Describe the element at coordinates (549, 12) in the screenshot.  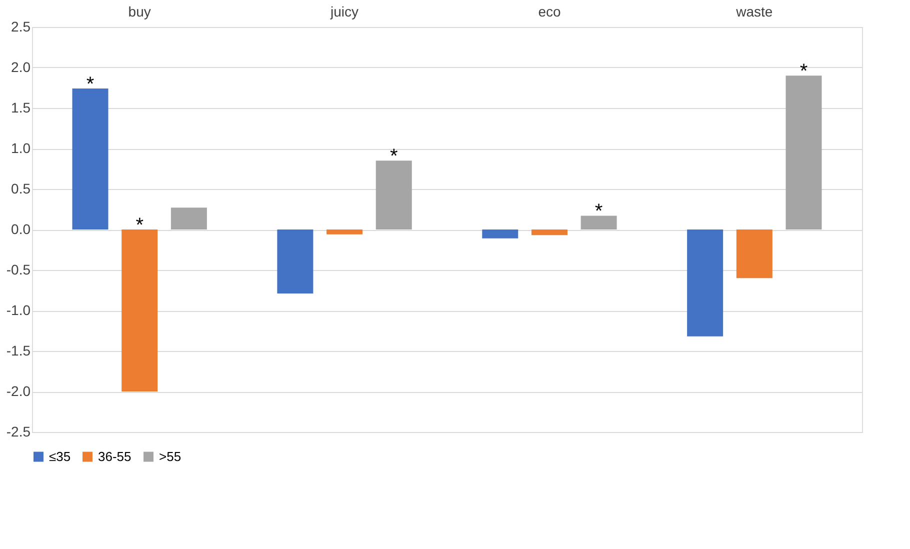
I see `x-tick-label: eco` at that location.